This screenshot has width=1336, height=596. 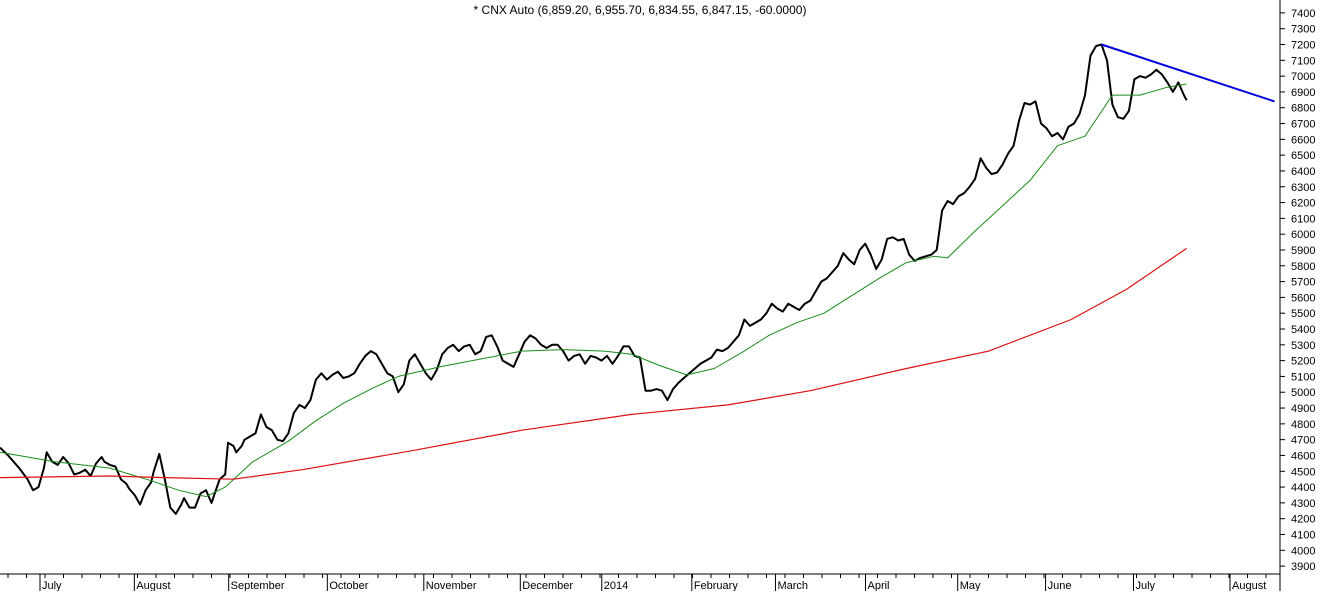 I want to click on y-tick-label: 6800, so click(x=1303, y=109).